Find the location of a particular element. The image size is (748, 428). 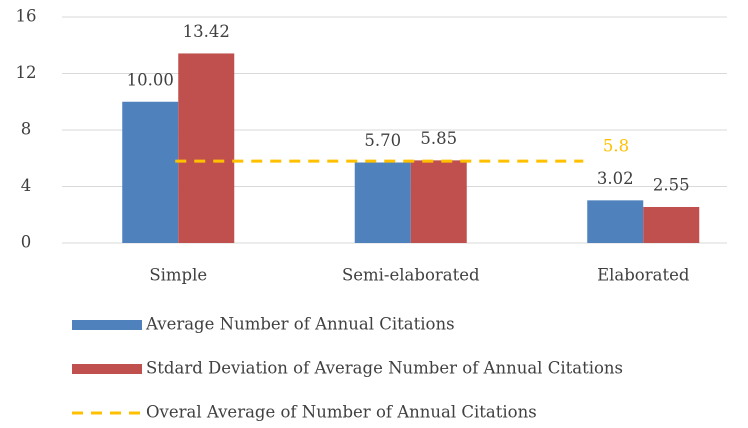

x-tick-label: Simple is located at coordinates (178, 275).